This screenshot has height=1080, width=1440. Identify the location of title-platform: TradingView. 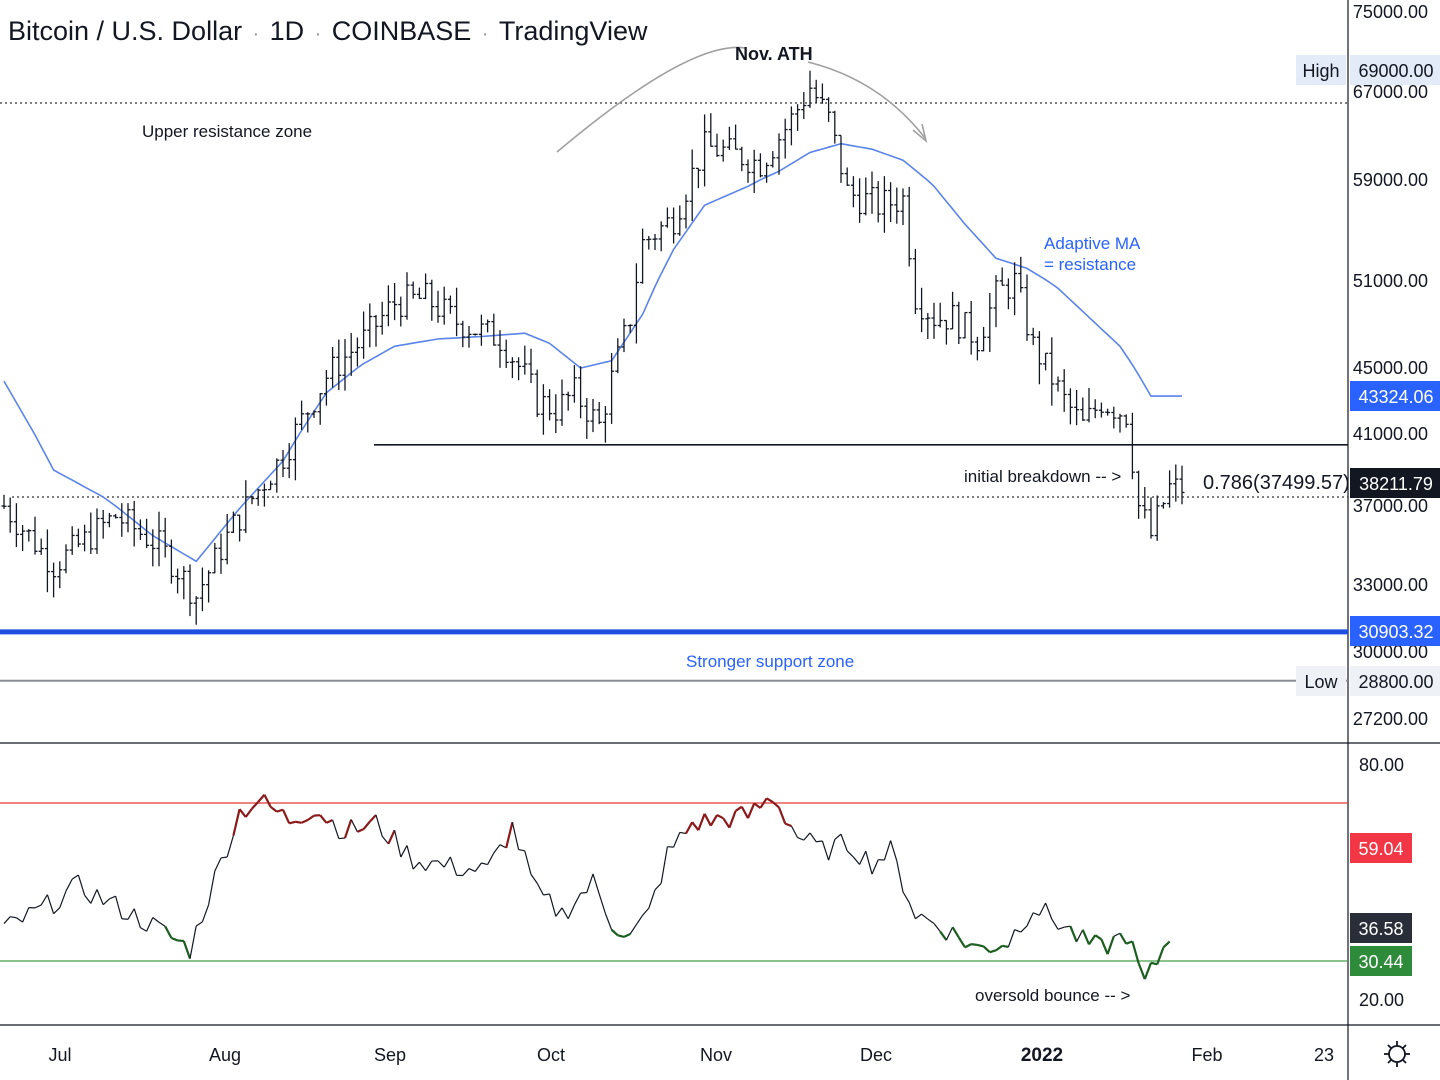
(573, 31).